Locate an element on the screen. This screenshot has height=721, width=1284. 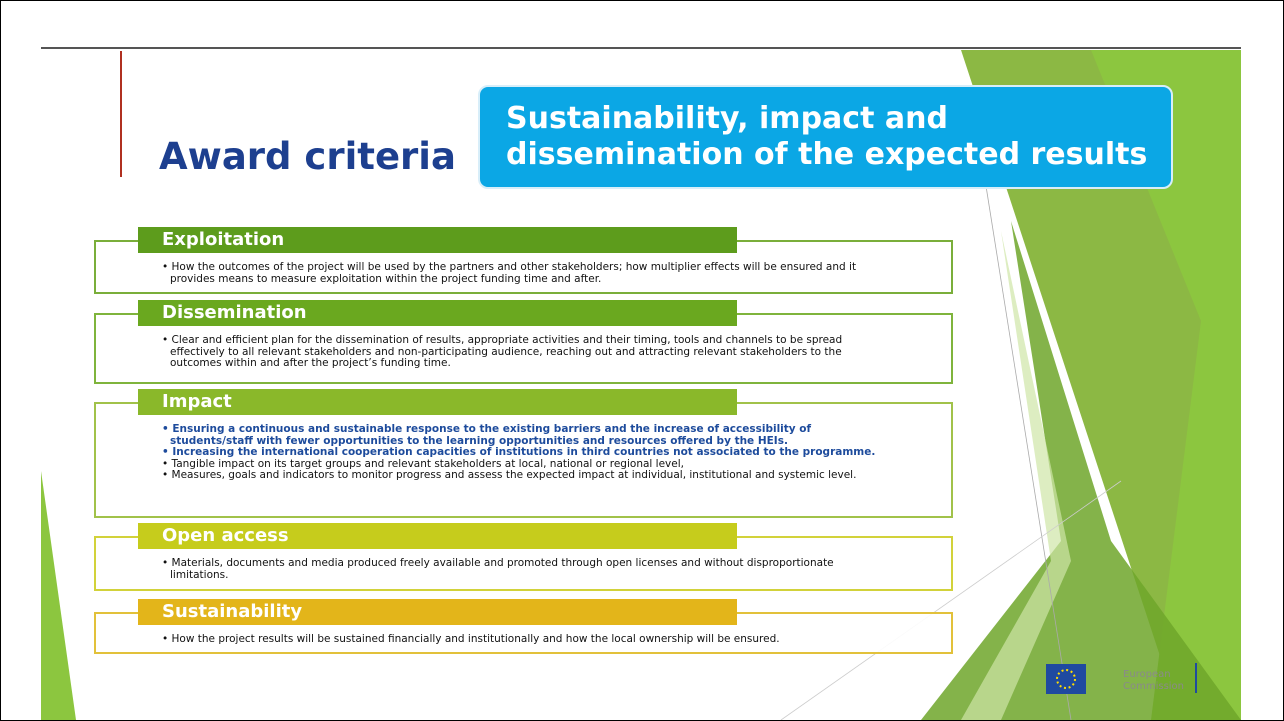
eu-stars is located at coordinates (1066, 679).